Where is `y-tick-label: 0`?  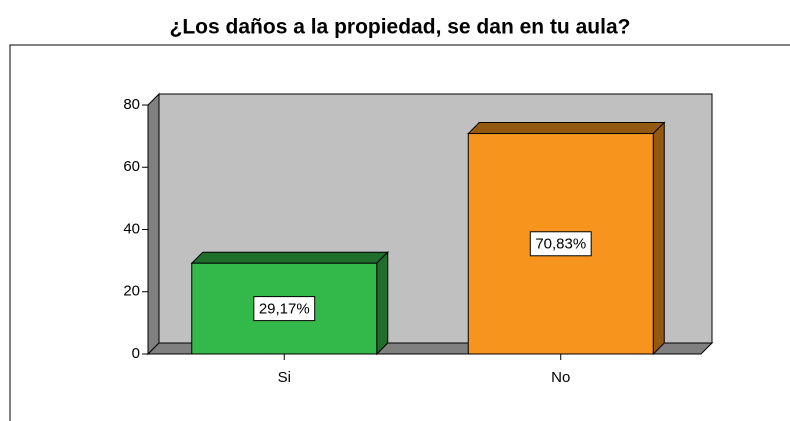
y-tick-label: 0 is located at coordinates (136, 353).